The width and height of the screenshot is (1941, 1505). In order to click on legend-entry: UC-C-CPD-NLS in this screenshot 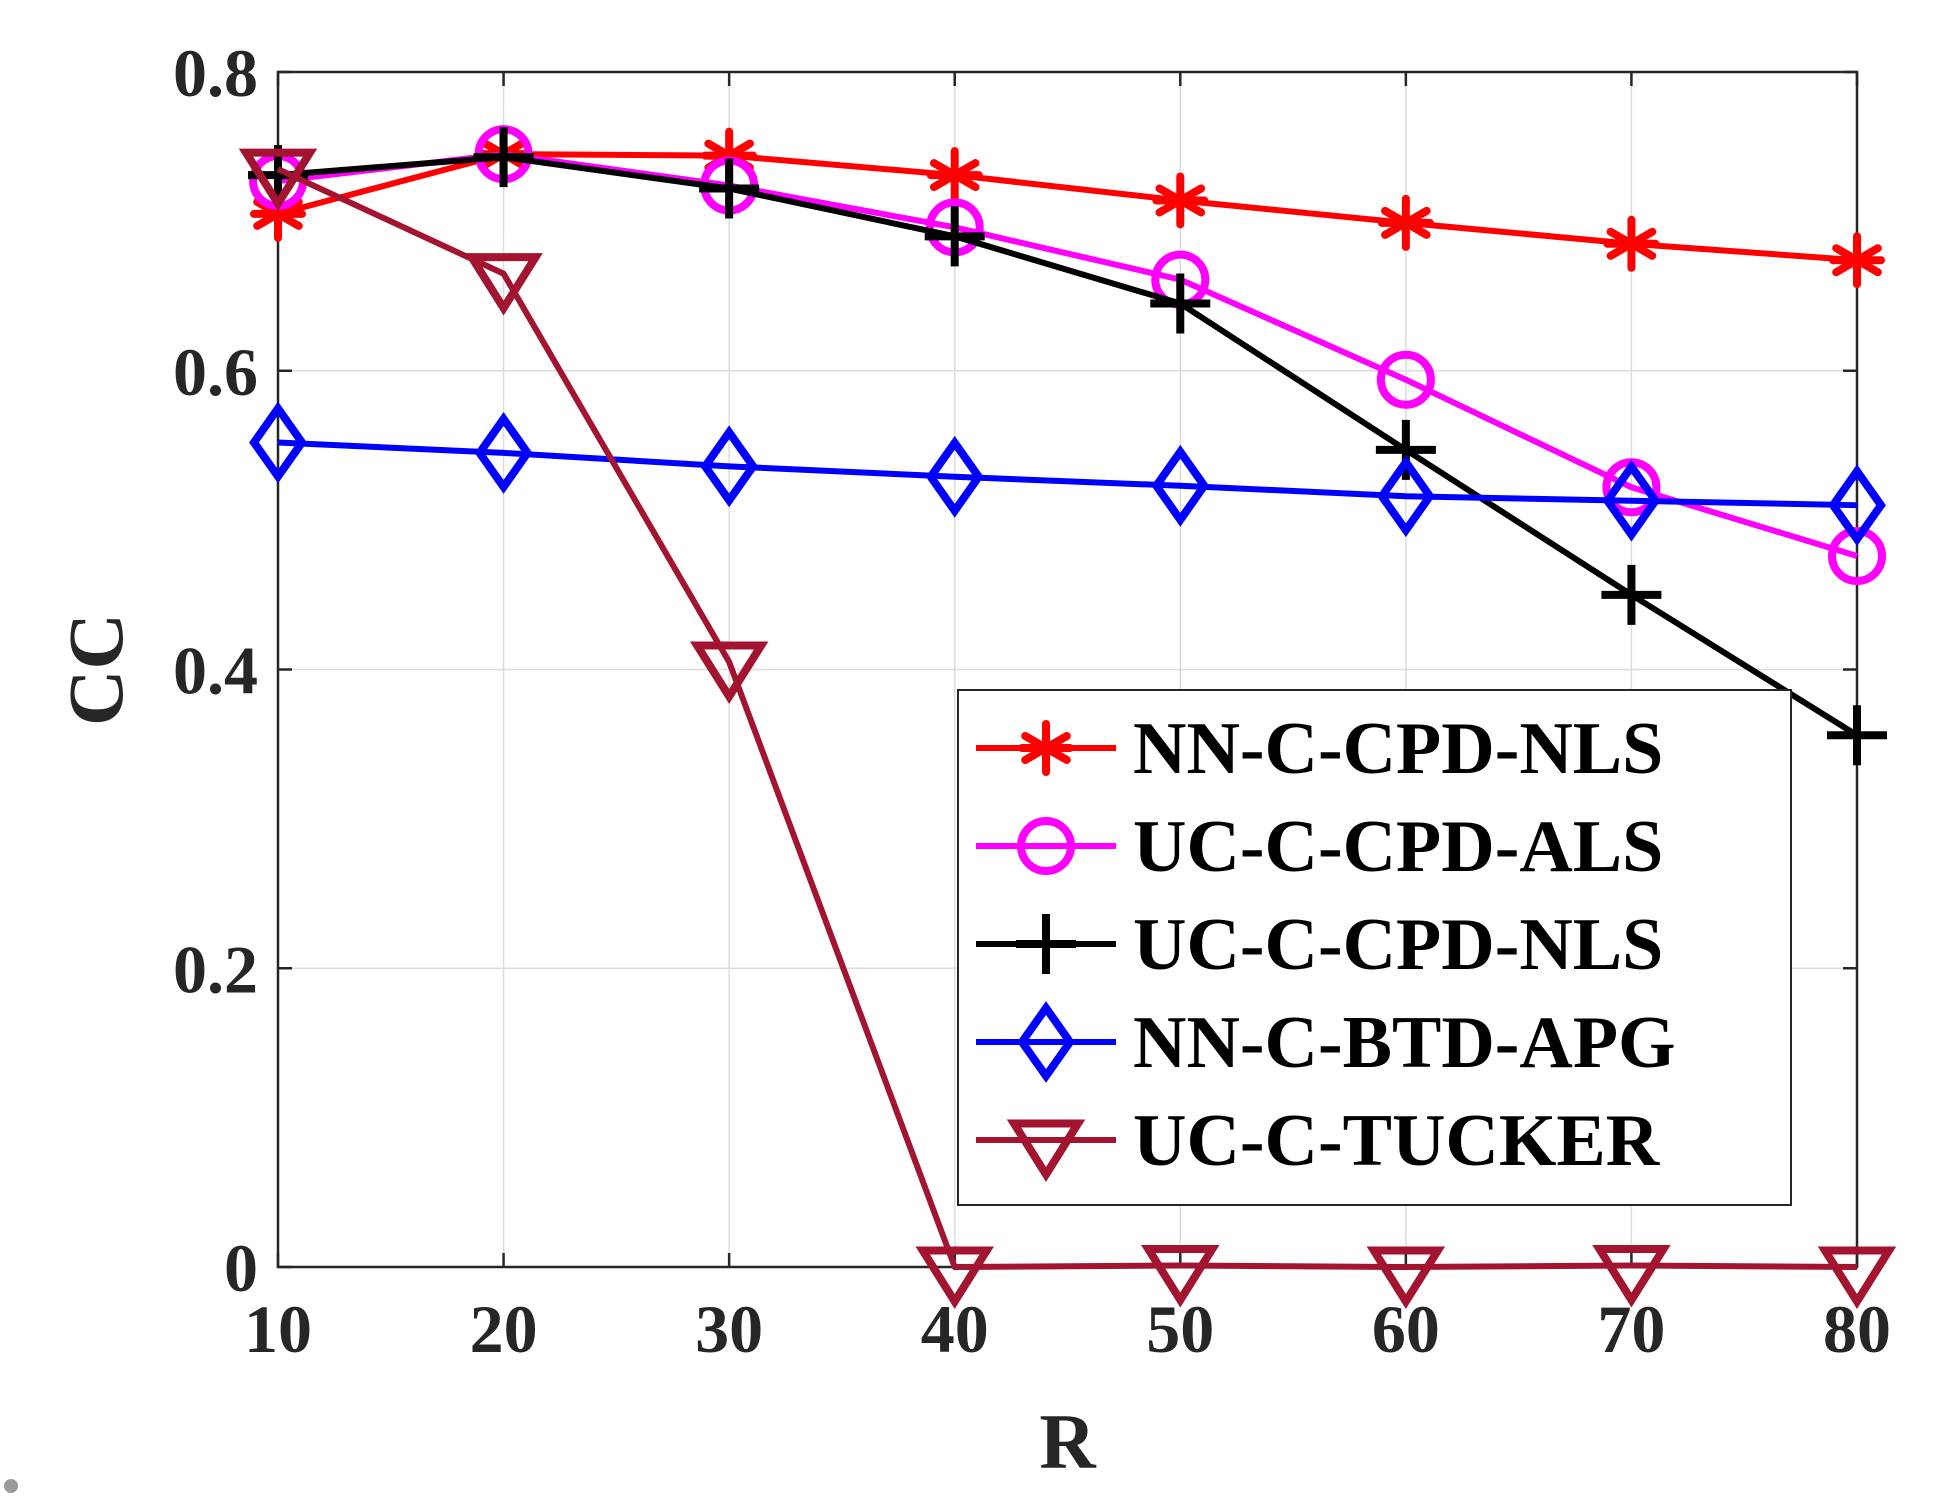, I will do `click(1319, 945)`.